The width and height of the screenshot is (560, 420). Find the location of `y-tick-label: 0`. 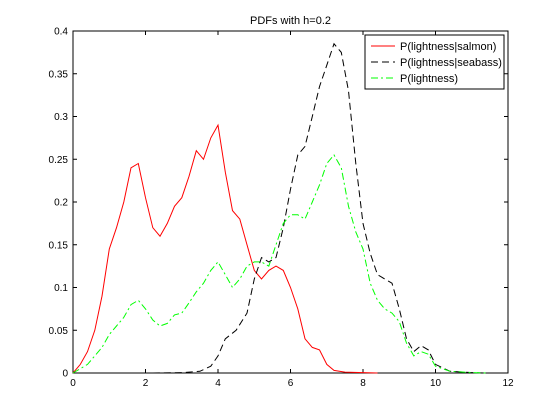

y-tick-label: 0 is located at coordinates (65, 374).